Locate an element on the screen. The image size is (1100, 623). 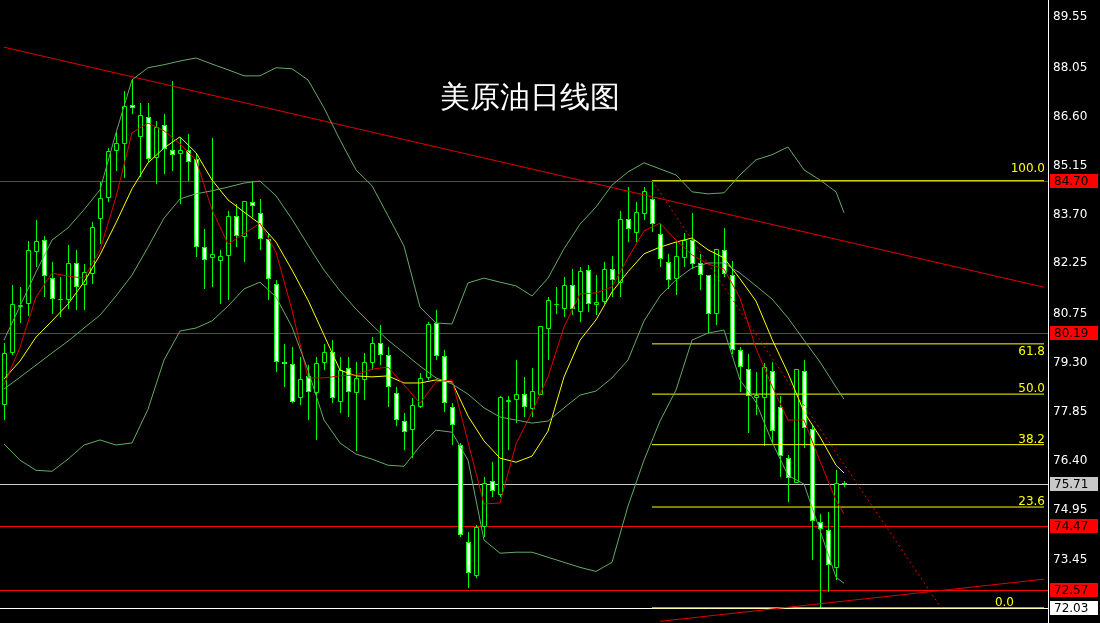
y-tick-label: 79.30 is located at coordinates (1070, 361).